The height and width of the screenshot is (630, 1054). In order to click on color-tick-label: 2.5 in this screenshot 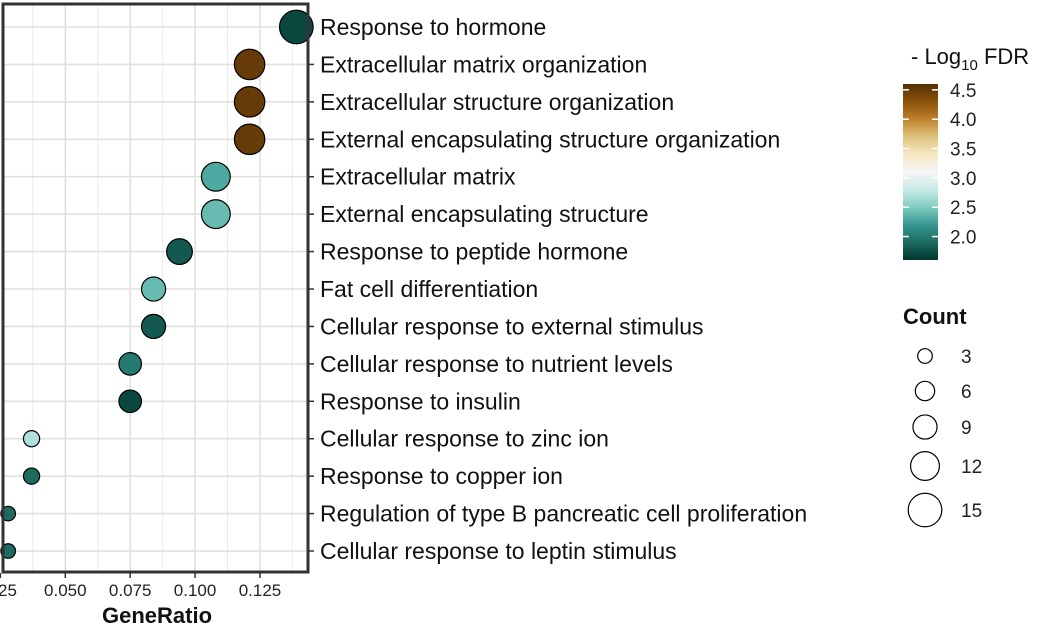, I will do `click(963, 208)`.